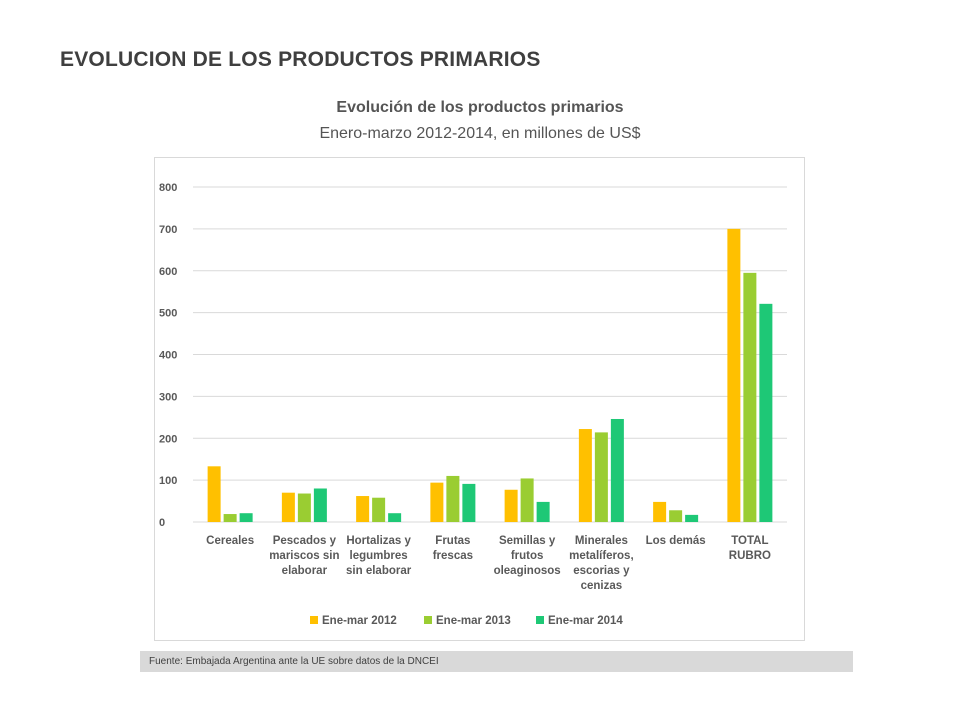  What do you see at coordinates (749, 541) in the screenshot?
I see `x-category-label: TOTAL` at bounding box center [749, 541].